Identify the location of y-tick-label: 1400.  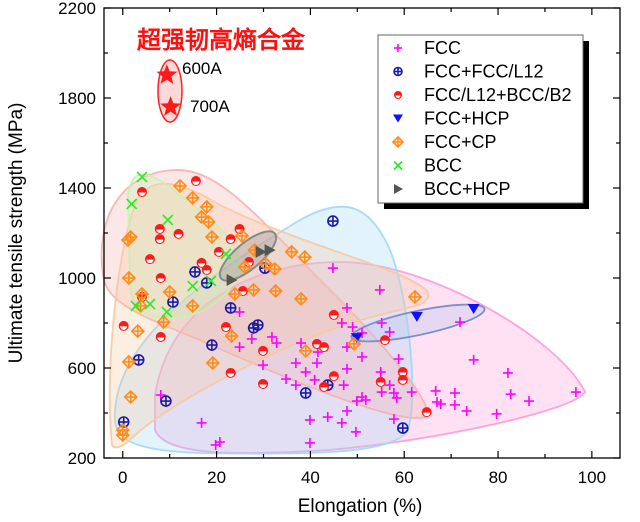
(77, 188).